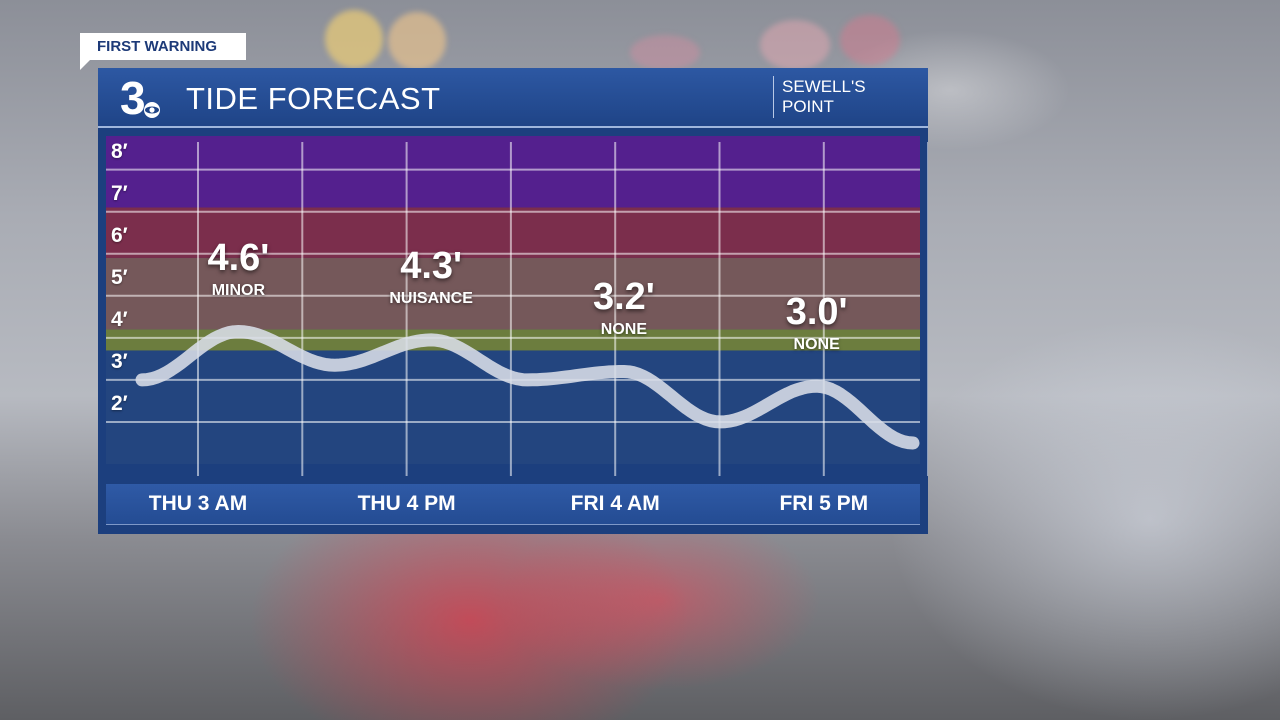  I want to click on peak-value-label: 3.2', so click(623, 297).